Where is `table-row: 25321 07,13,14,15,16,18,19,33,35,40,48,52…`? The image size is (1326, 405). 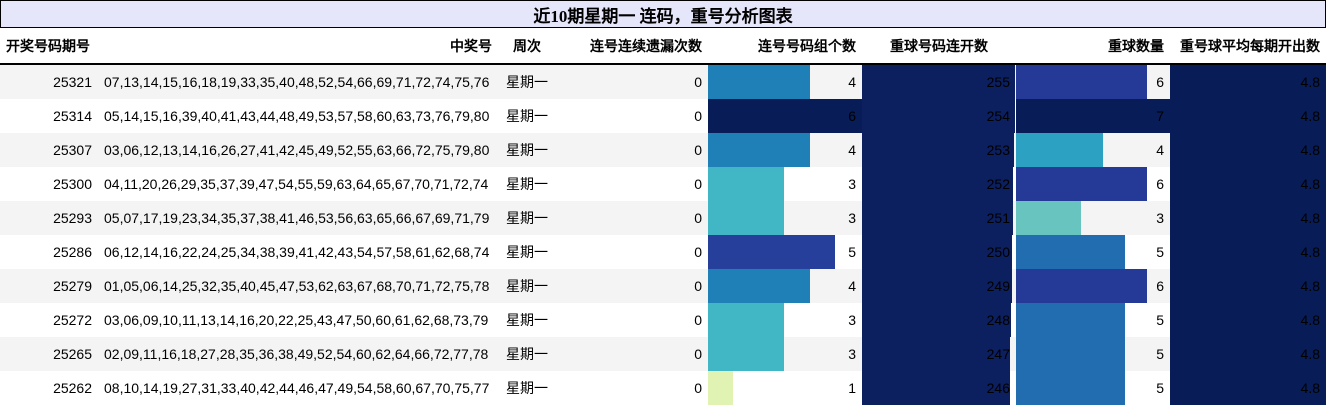 table-row: 25321 07,13,14,15,16,18,19,33,35,40,48,52… is located at coordinates (663, 81).